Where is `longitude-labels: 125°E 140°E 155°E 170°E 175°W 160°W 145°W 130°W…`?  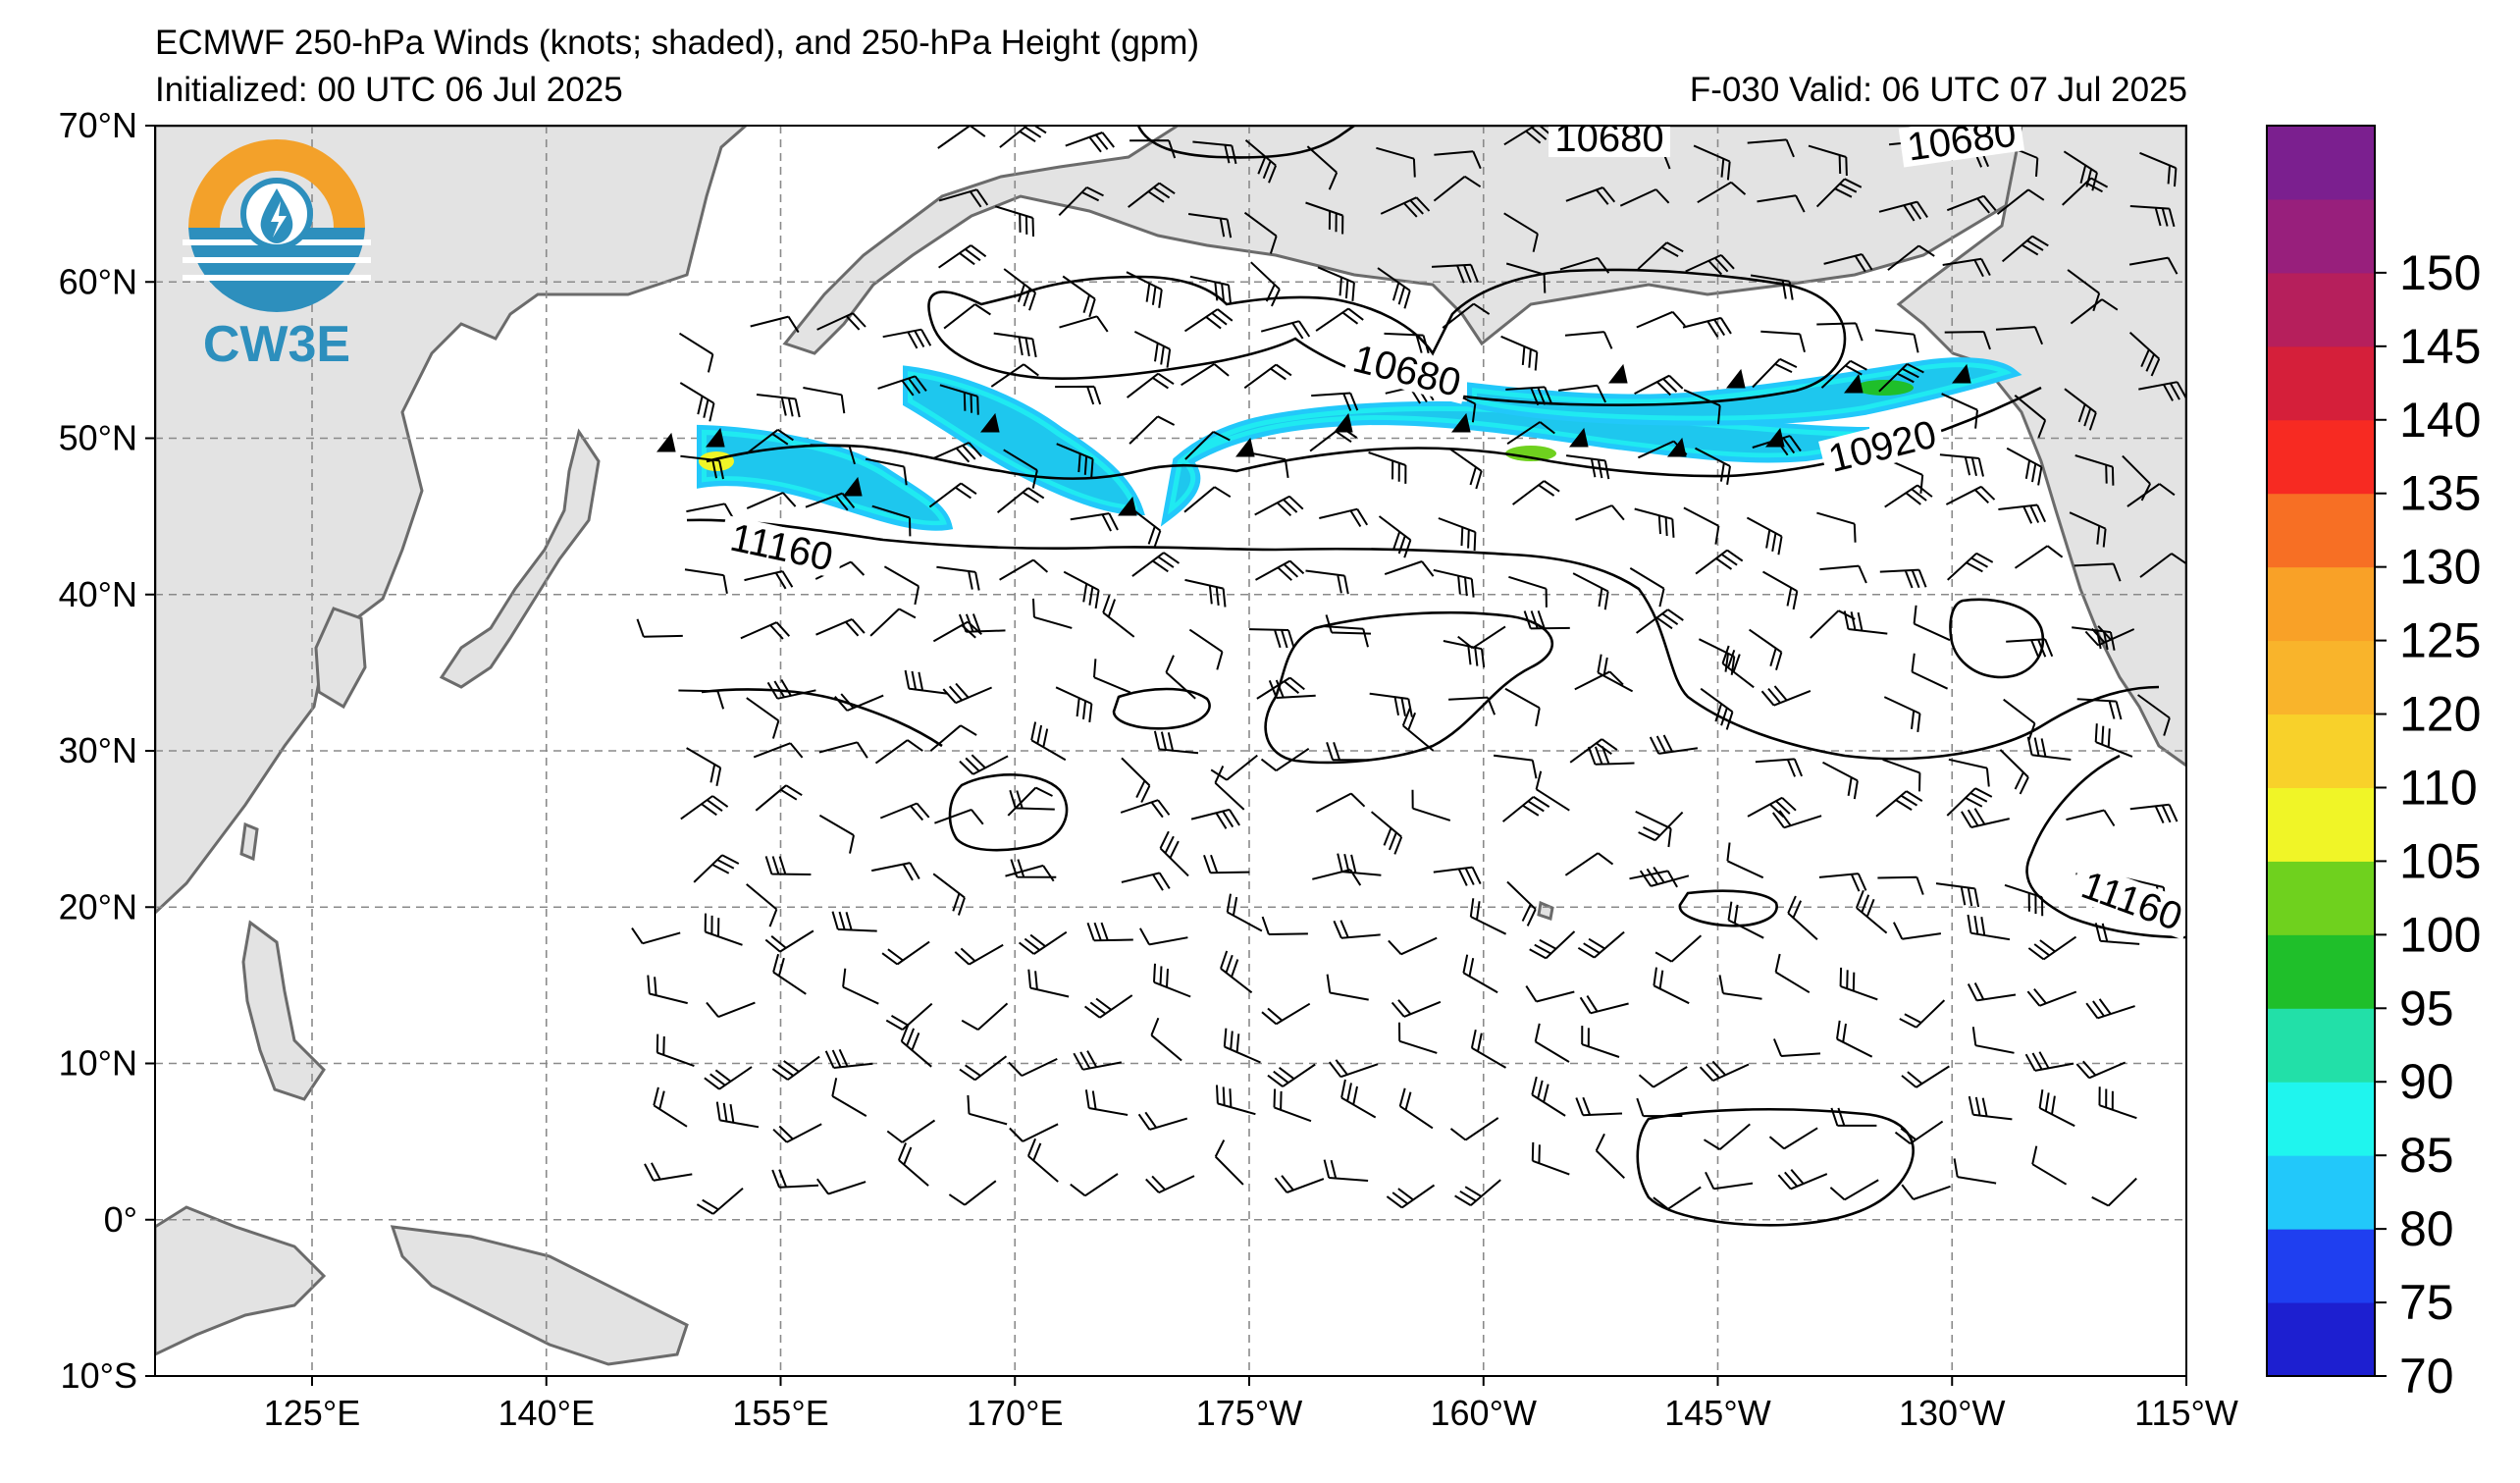
longitude-labels: 125°E 140°E 155°E 170°E 175°W 160°W 145°W 130°W… is located at coordinates (1251, 1405).